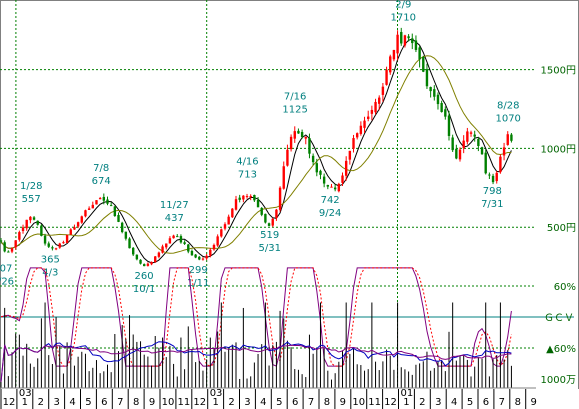 The image size is (579, 409). What do you see at coordinates (561, 349) in the screenshot?
I see `osc-axis-label: ▲60%` at bounding box center [561, 349].